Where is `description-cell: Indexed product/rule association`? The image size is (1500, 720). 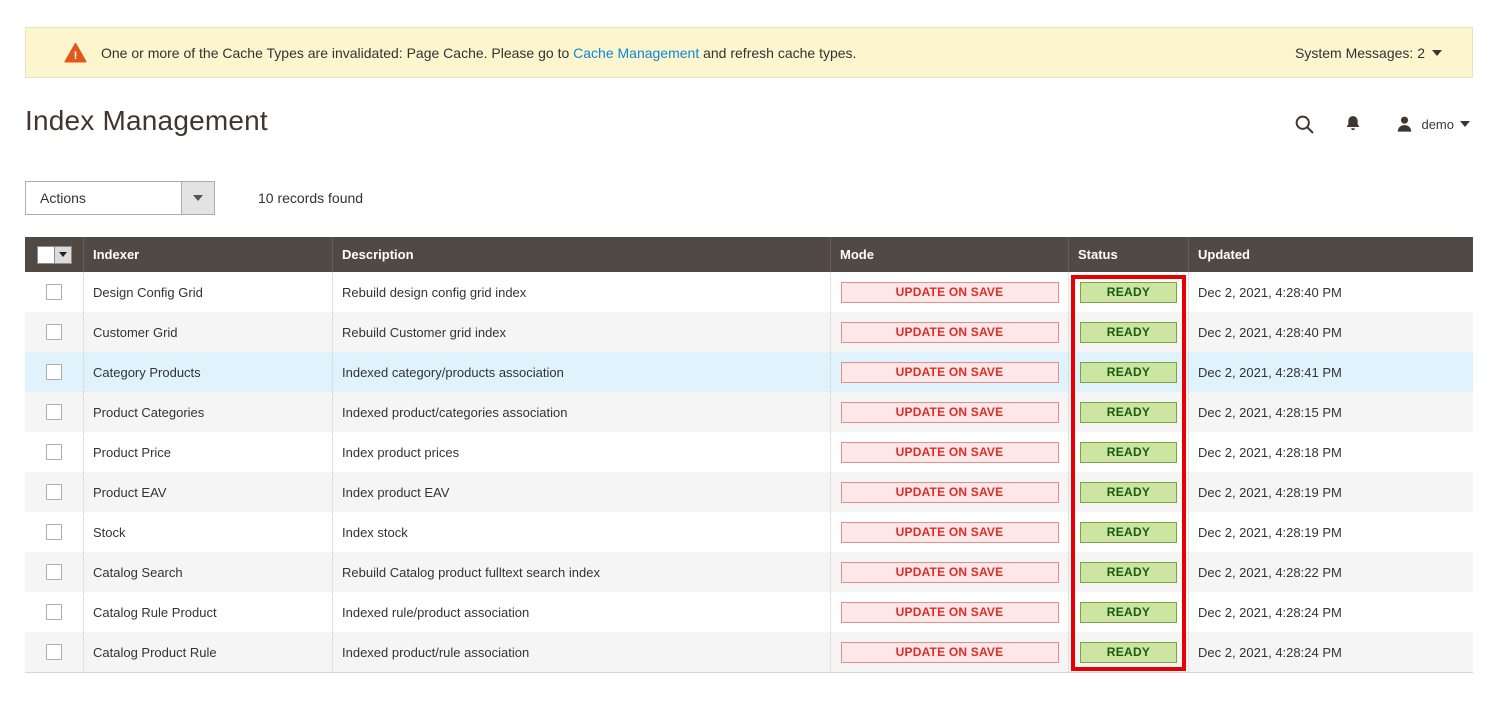 description-cell: Indexed product/rule association is located at coordinates (581, 652).